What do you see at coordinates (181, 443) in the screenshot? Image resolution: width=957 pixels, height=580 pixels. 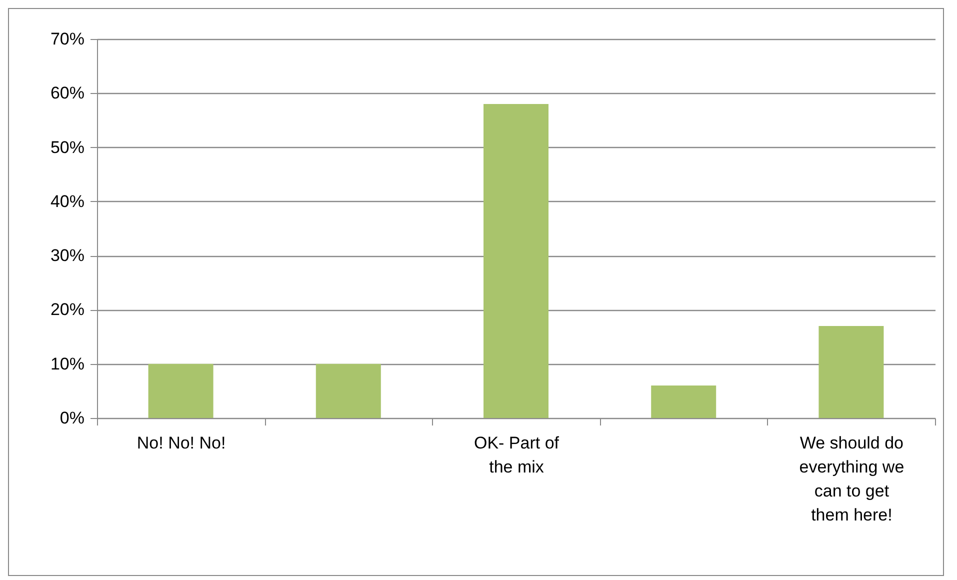 I see `x-tick-label: No! No! No!` at bounding box center [181, 443].